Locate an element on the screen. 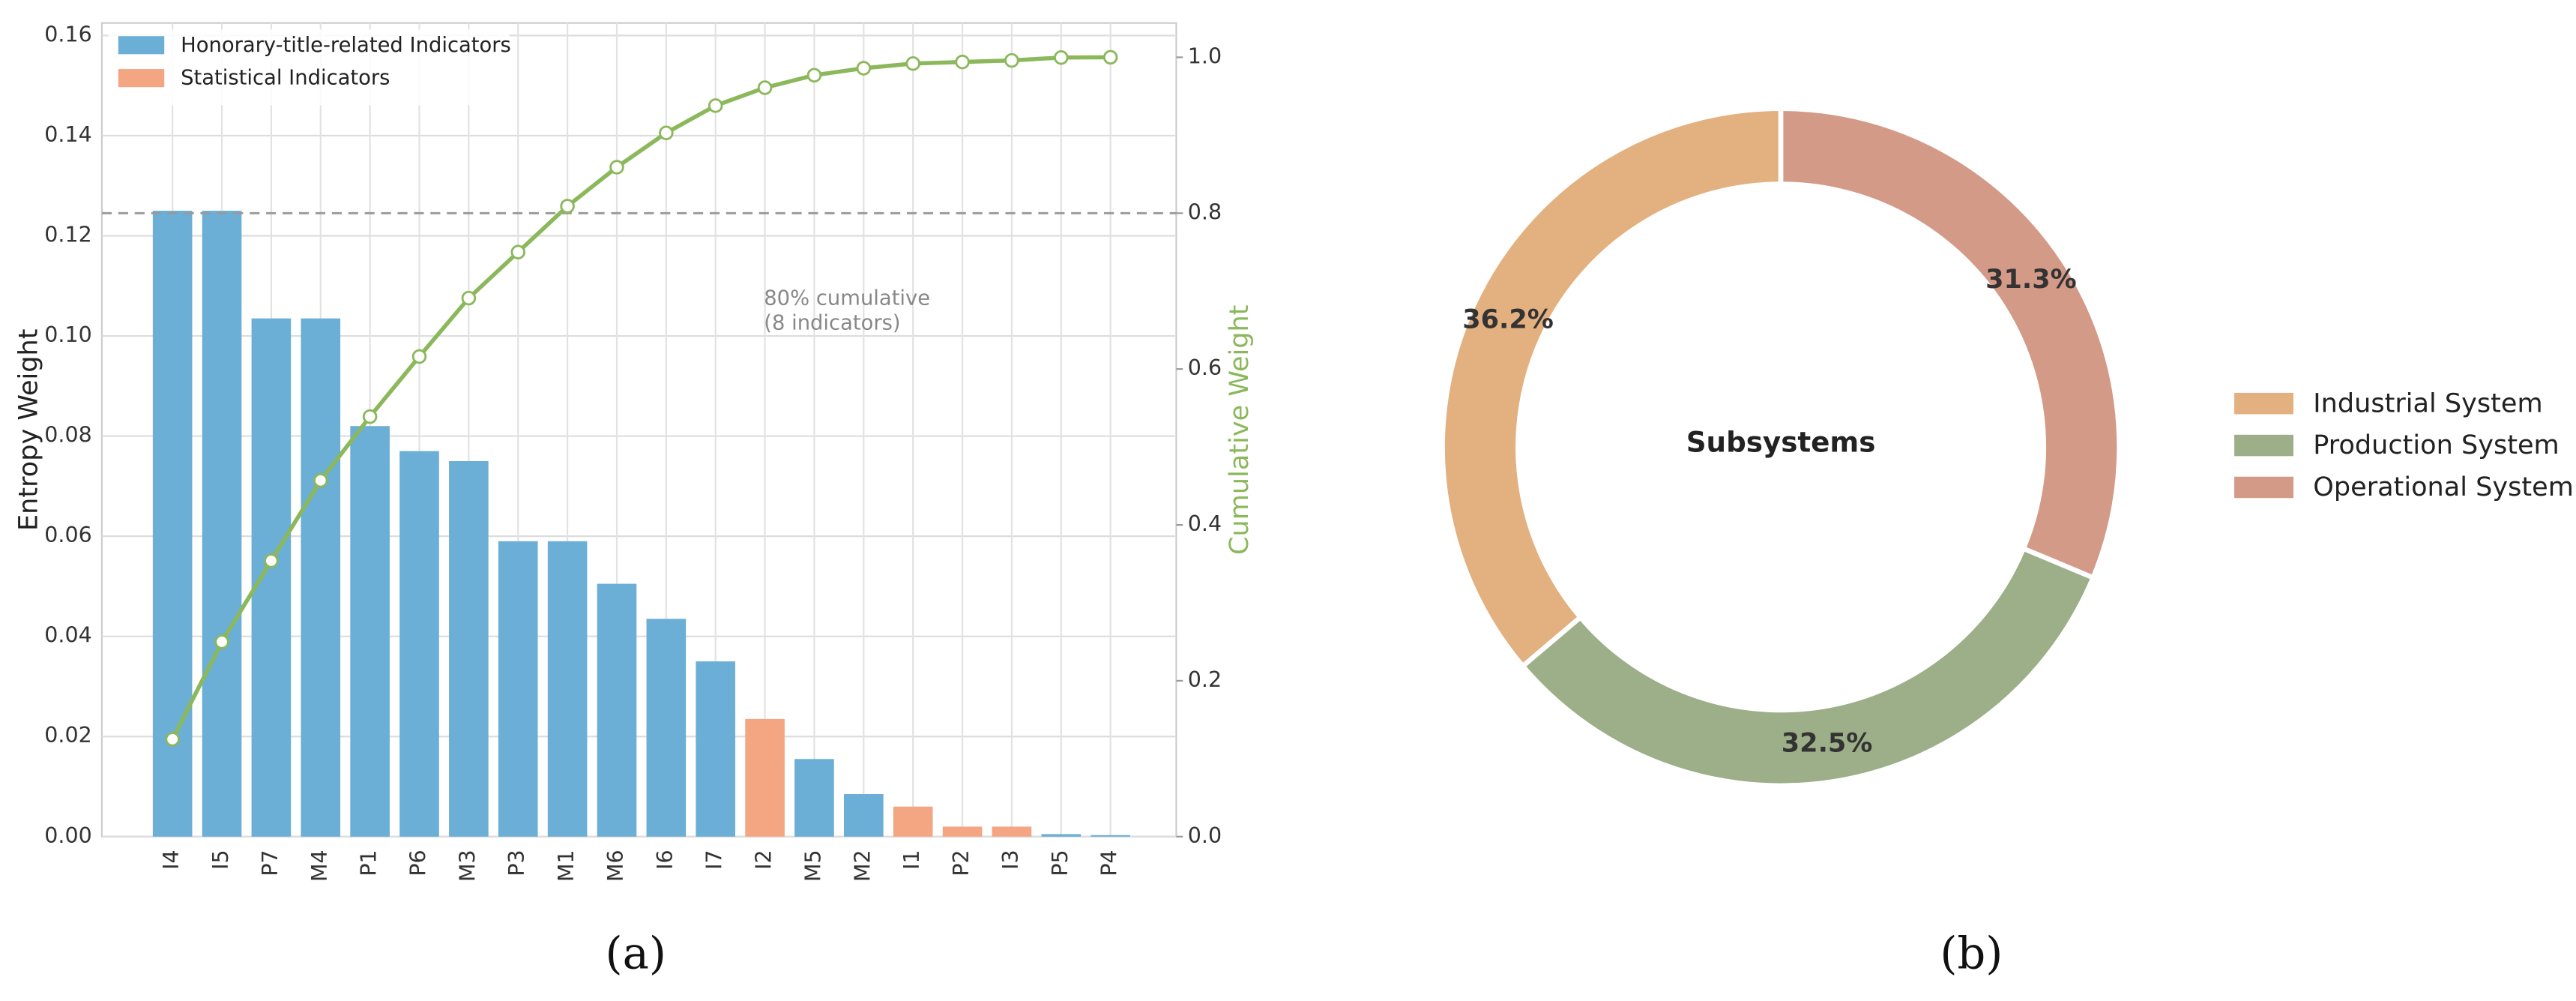  panel-label: (a) is located at coordinates (636, 953).